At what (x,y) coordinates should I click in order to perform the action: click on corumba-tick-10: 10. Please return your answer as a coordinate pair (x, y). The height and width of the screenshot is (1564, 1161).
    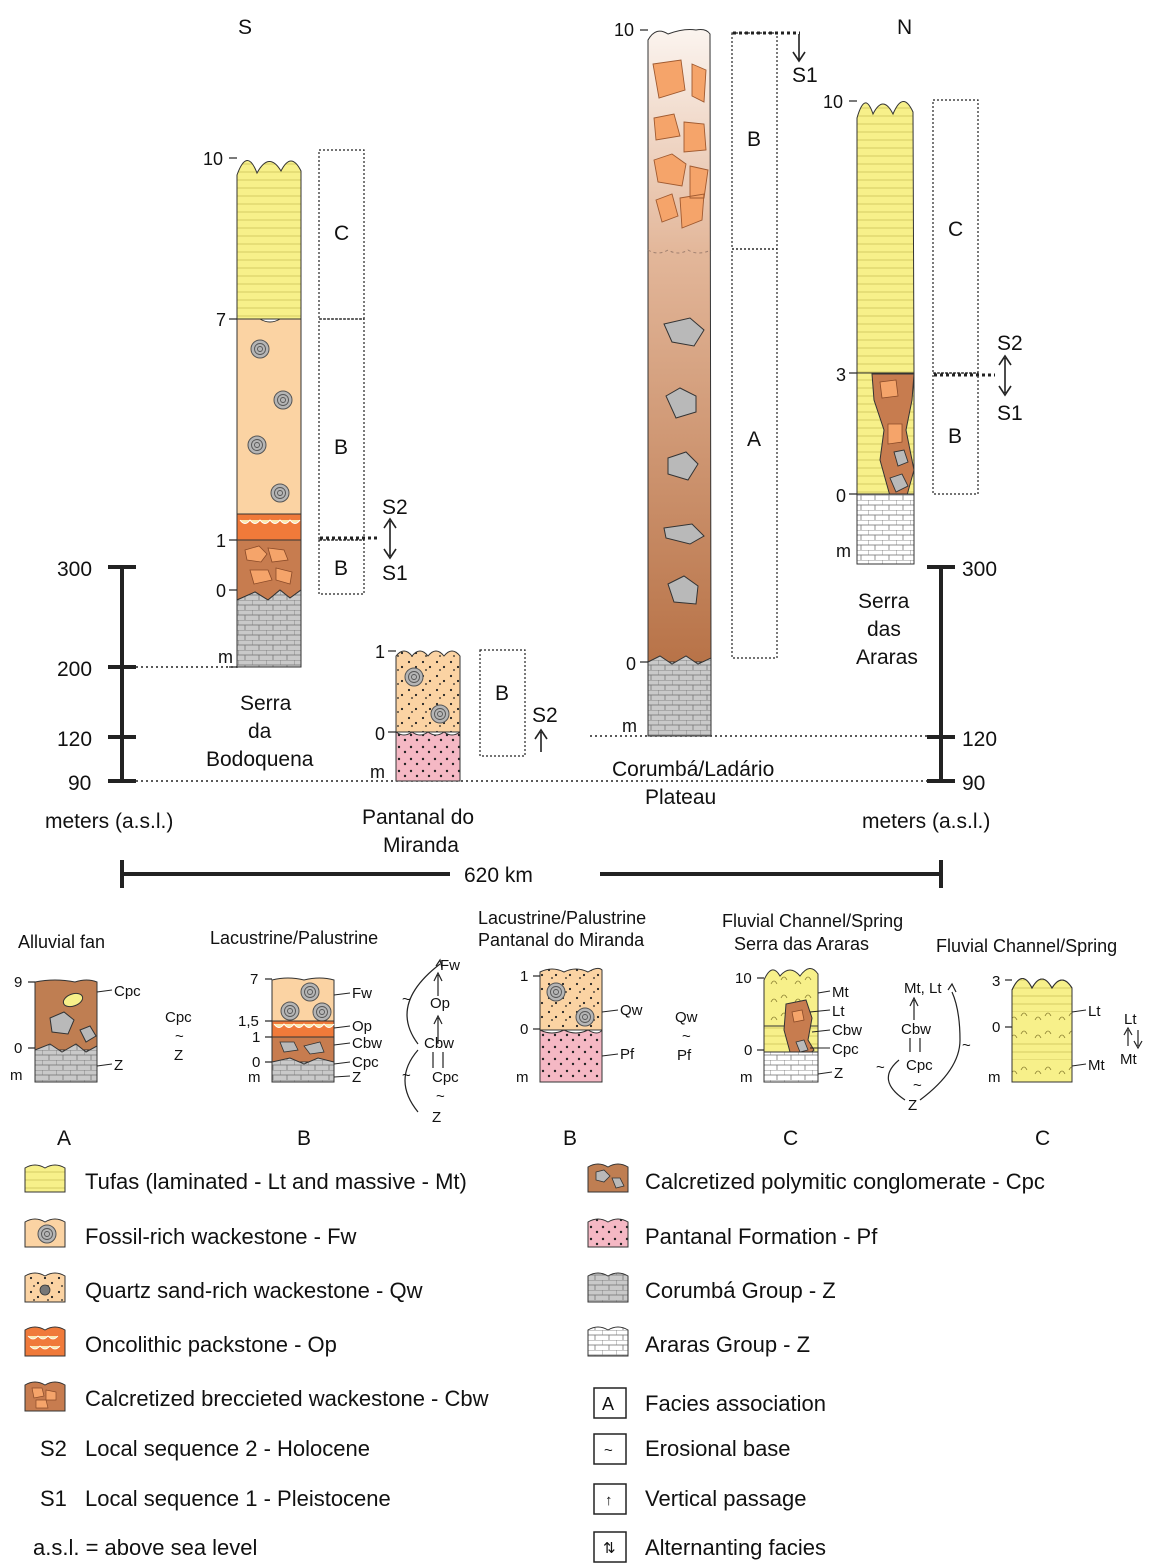
    Looking at the image, I should click on (624, 30).